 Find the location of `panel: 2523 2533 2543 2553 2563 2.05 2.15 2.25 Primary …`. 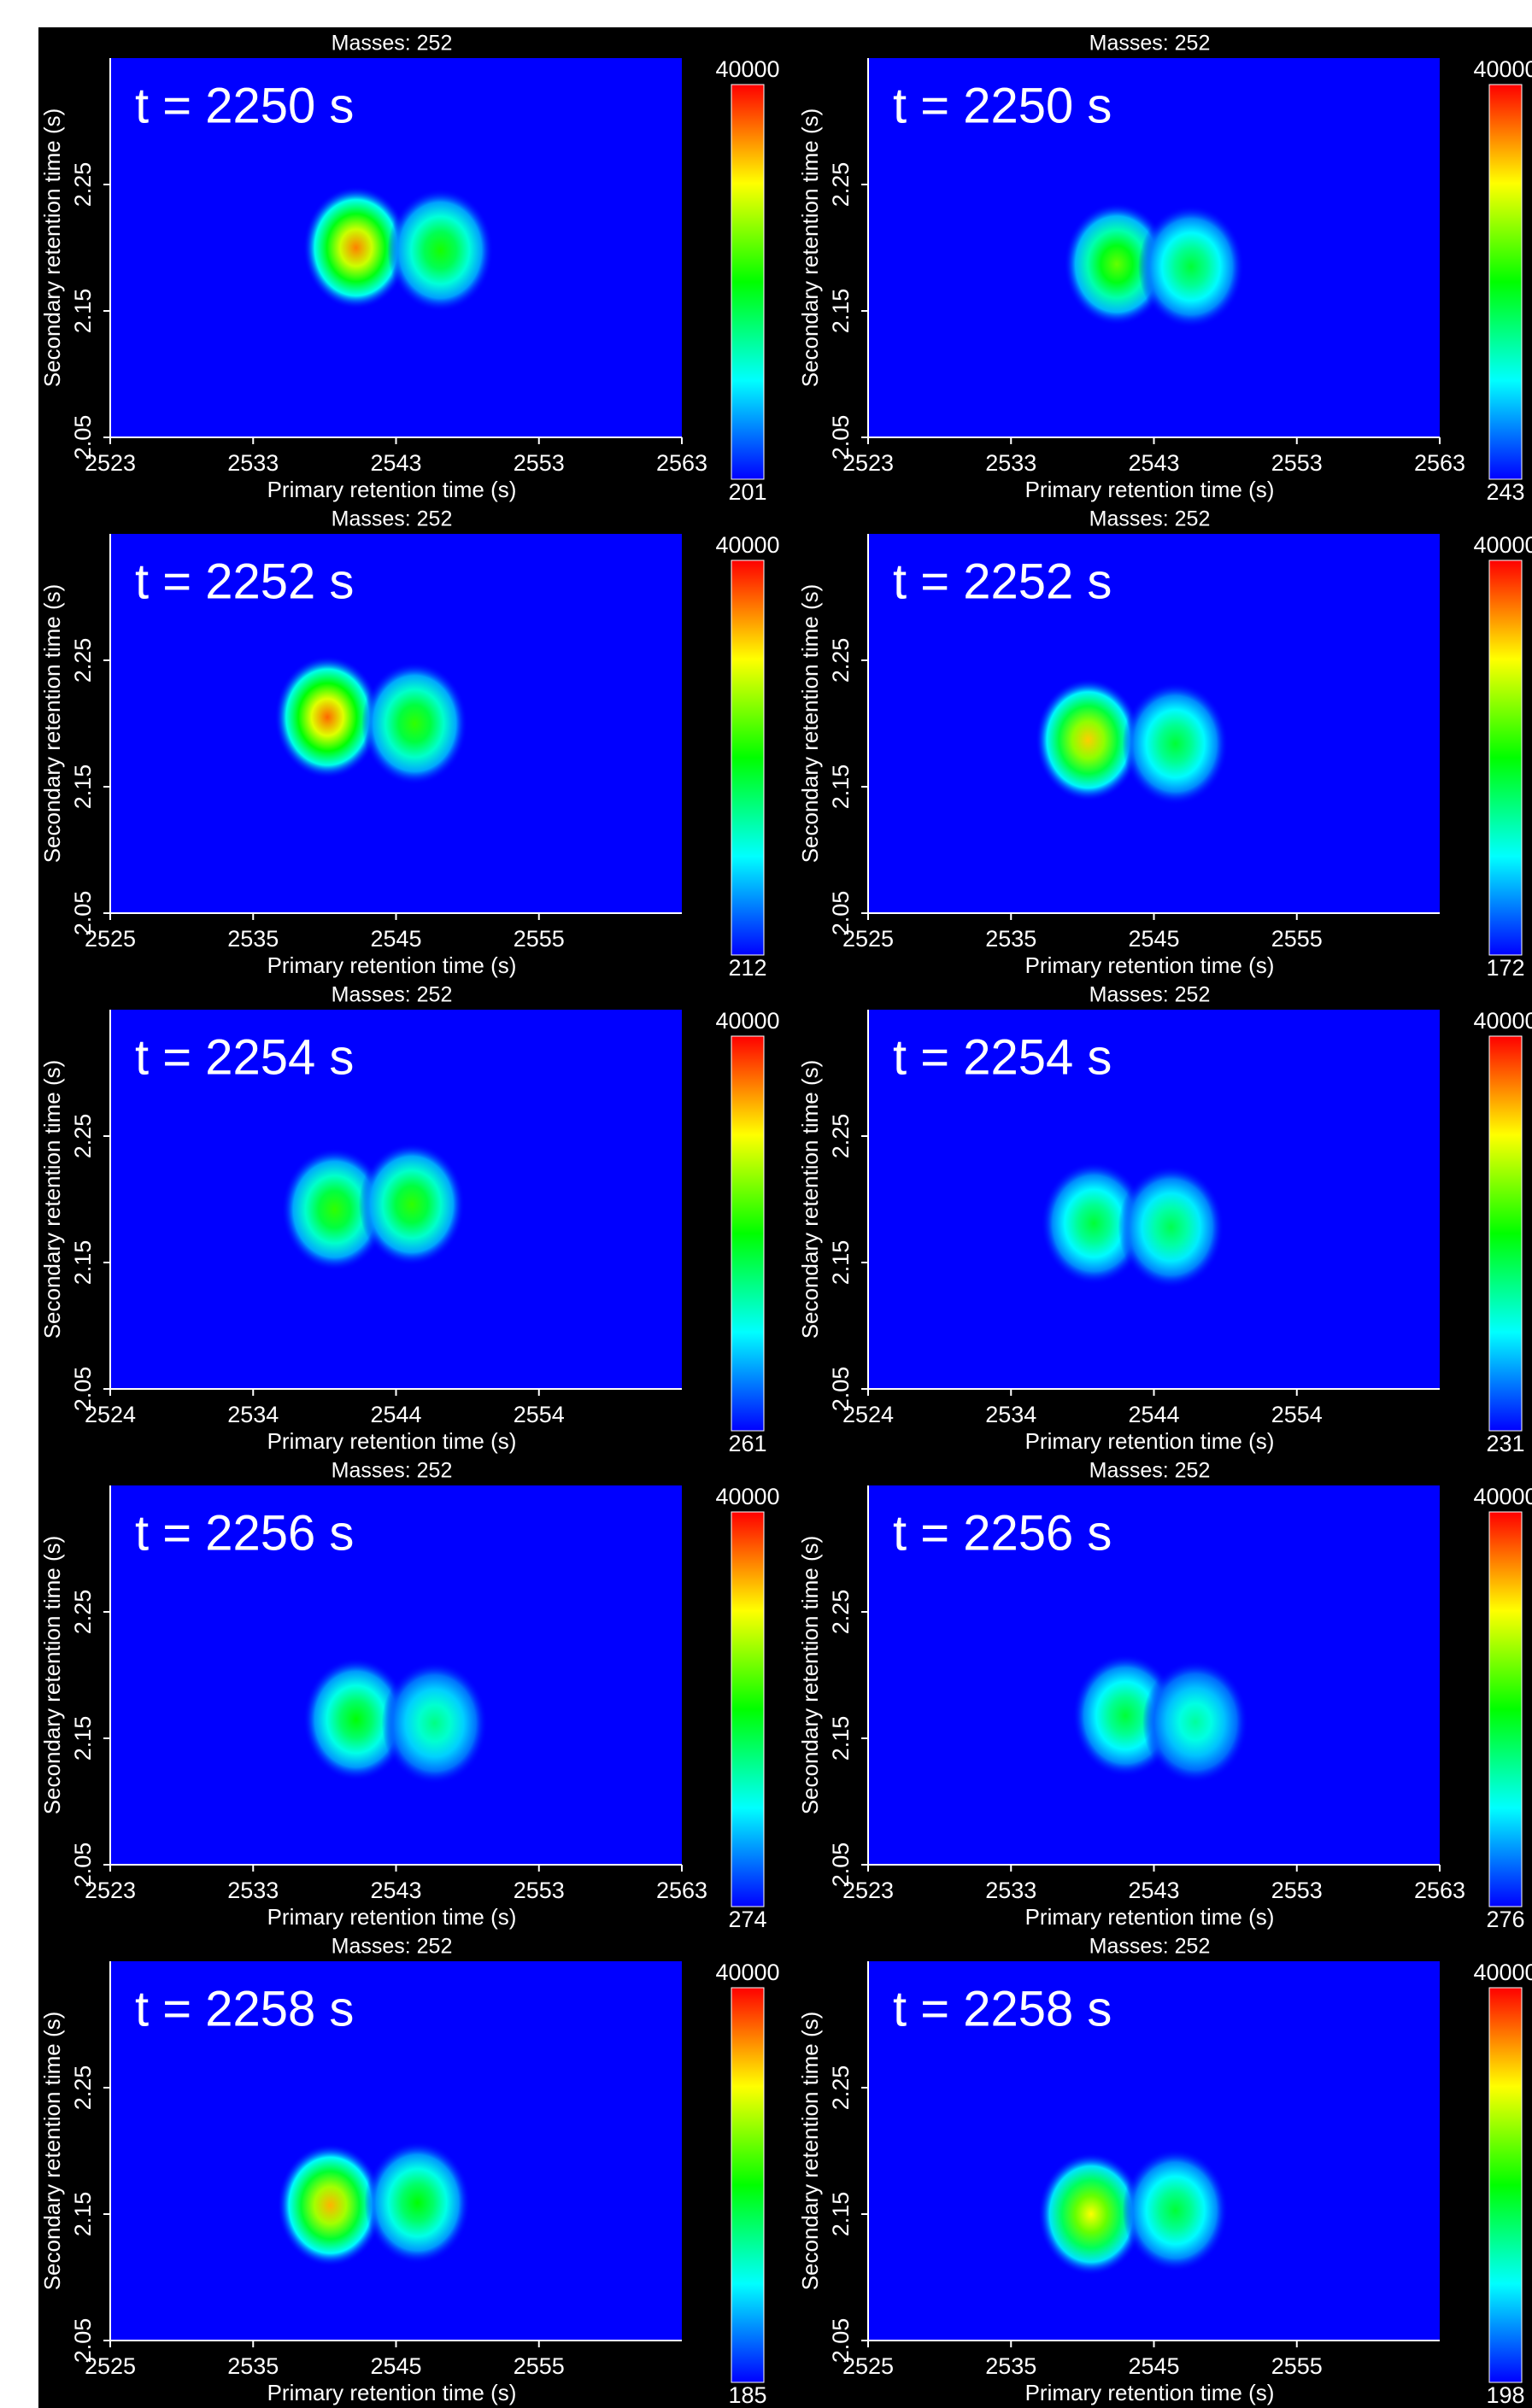

panel: 2523 2533 2543 2553 2563 2.05 2.15 2.25 Primary … is located at coordinates (1164, 1696).